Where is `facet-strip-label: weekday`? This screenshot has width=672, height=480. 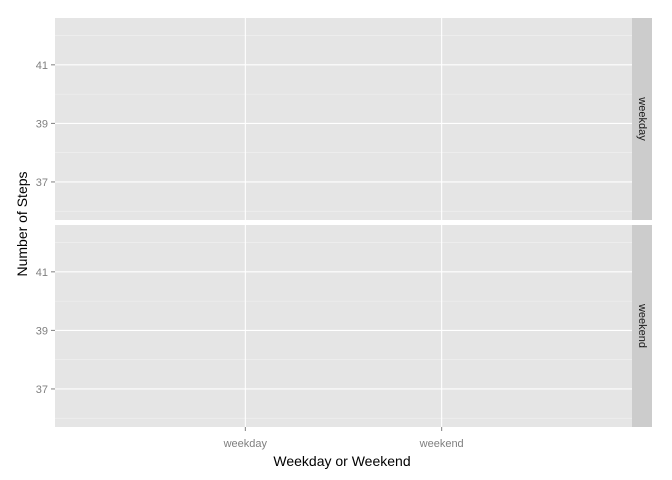
facet-strip-label: weekday is located at coordinates (642, 118).